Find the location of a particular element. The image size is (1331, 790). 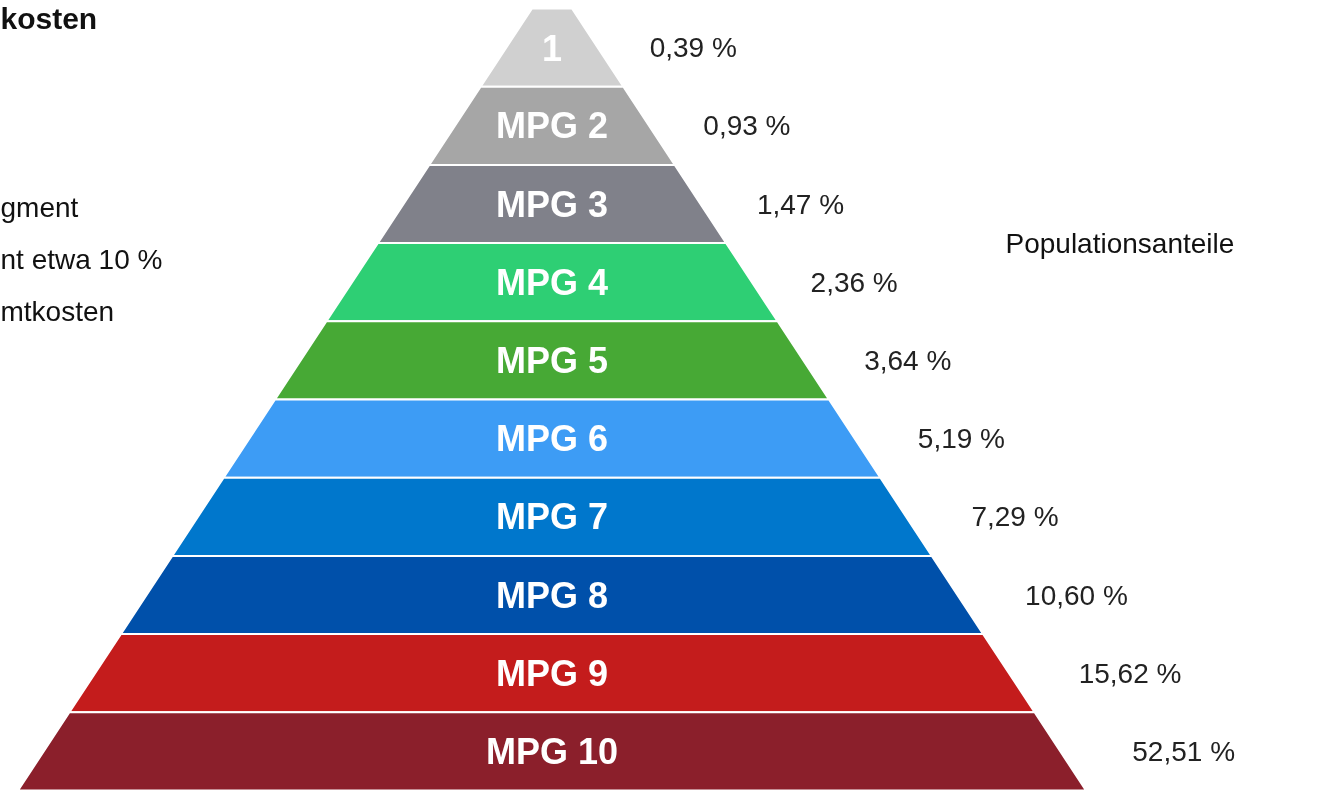

category-label: MPG 9 is located at coordinates (552, 673).